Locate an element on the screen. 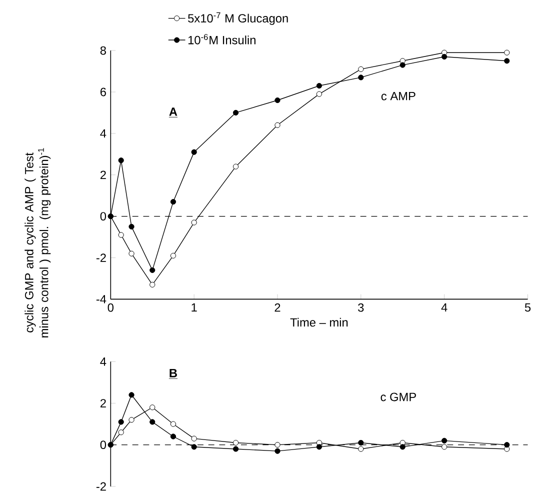  x-tick-label: 2 is located at coordinates (277, 308).